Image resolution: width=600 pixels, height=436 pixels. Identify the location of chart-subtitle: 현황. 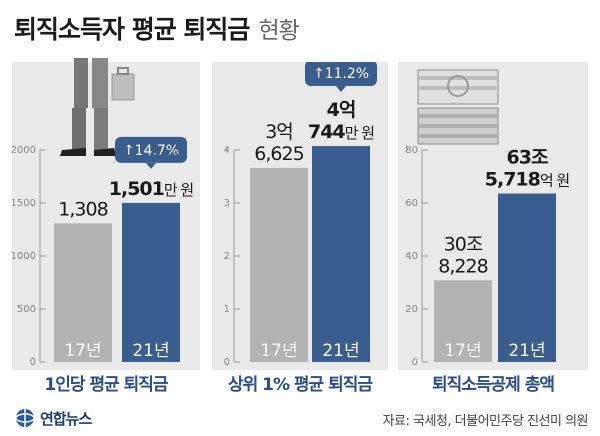
(279, 31).